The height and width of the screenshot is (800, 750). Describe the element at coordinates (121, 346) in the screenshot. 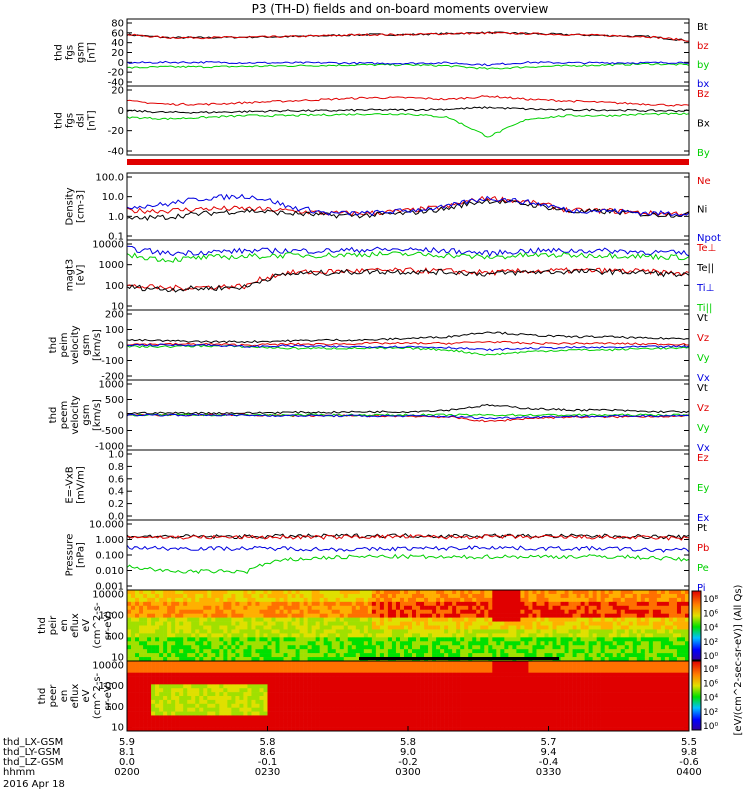

I see `y-tick-label: 0` at that location.